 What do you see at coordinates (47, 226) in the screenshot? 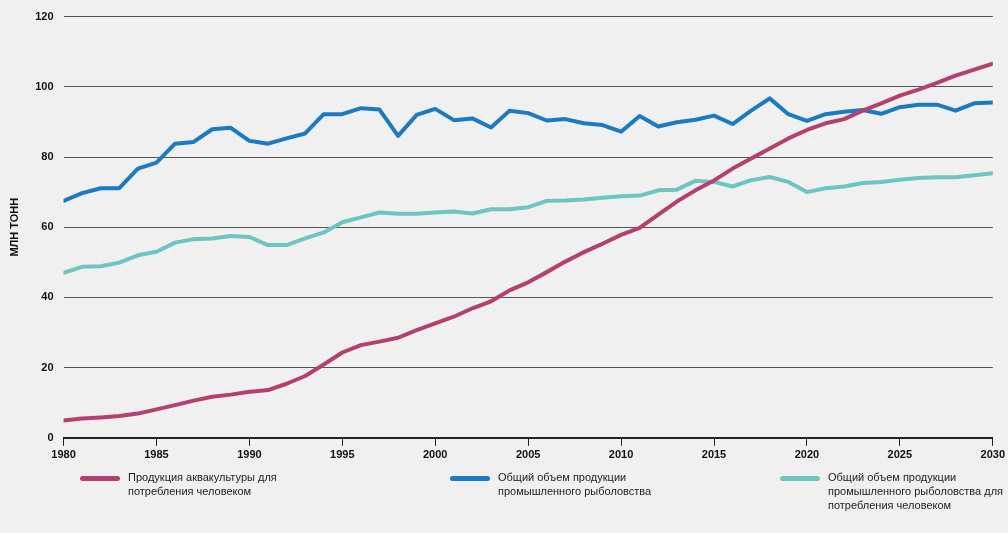
I see `y-tick-label: 60` at bounding box center [47, 226].